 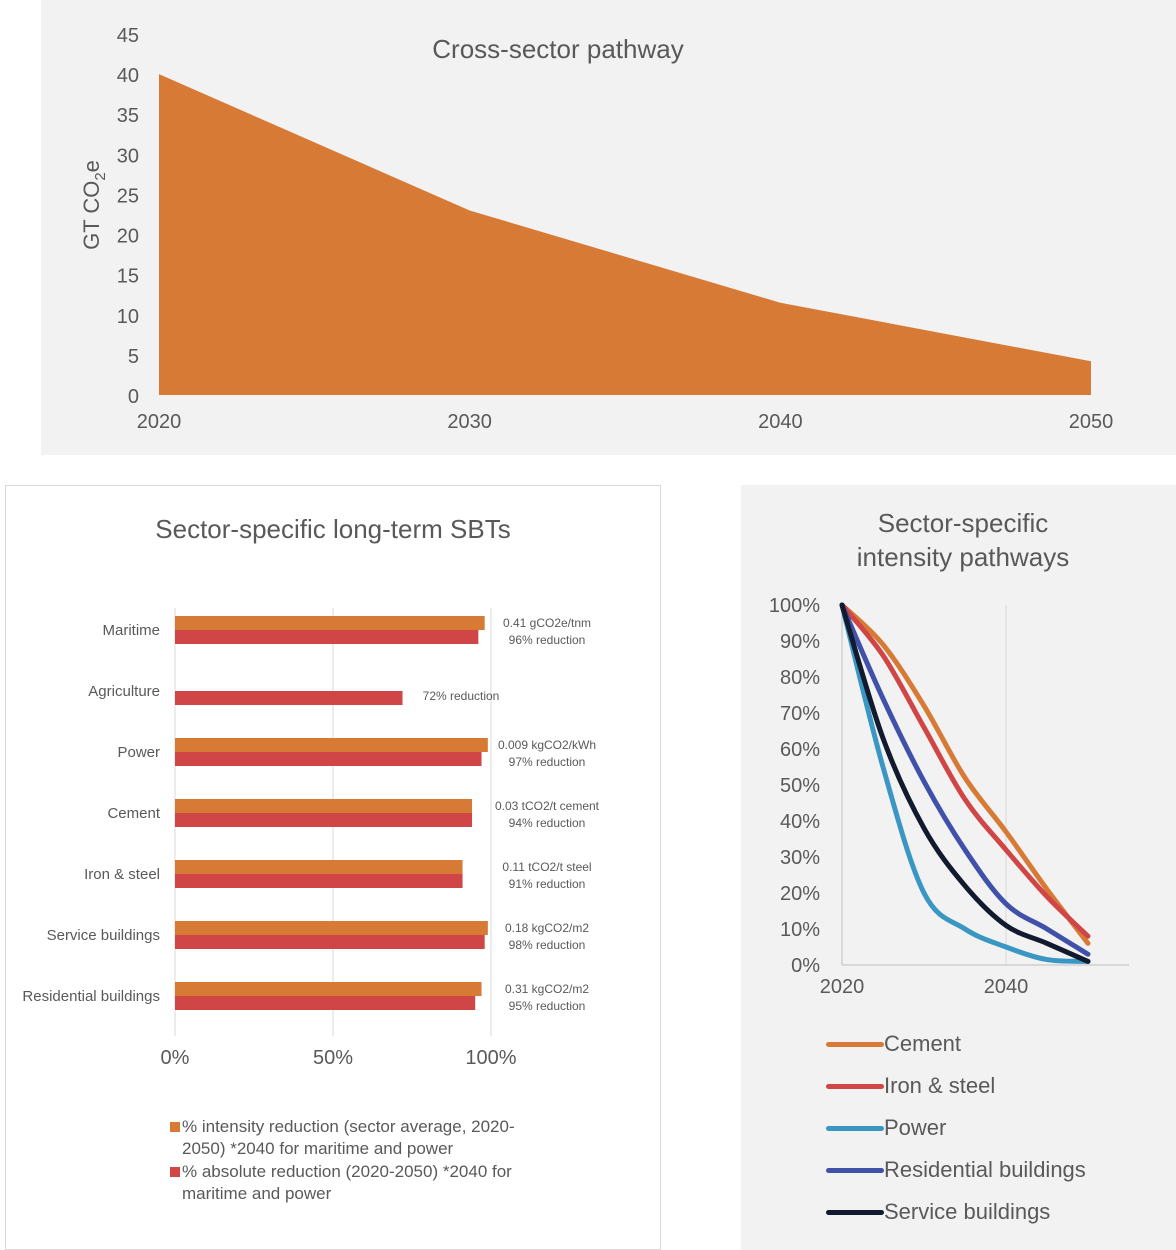 What do you see at coordinates (800, 822) in the screenshot?
I see `y-tick-label: 40%` at bounding box center [800, 822].